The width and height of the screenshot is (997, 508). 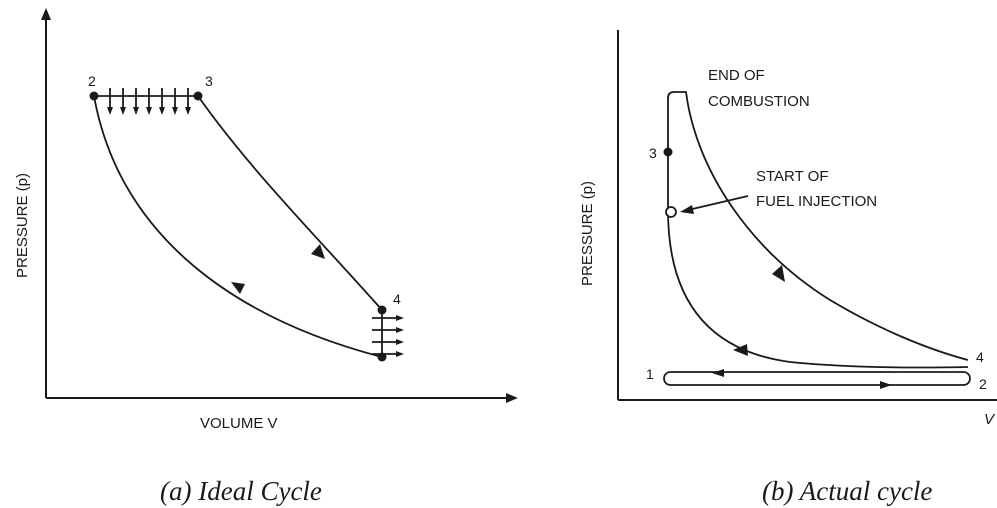 I want to click on panel-a-caption: (a) Ideal Cycle, so click(x=241, y=491).